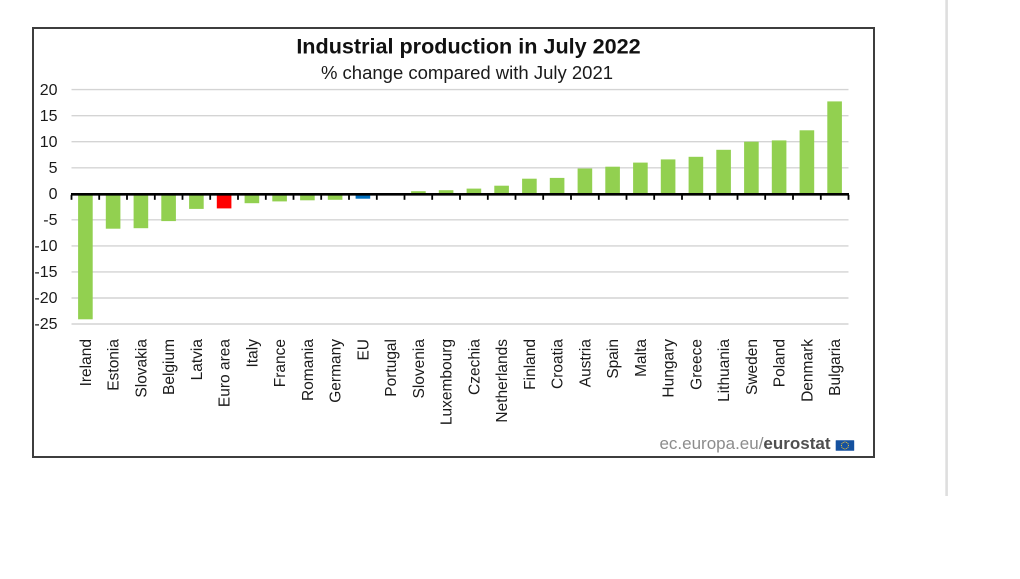 The width and height of the screenshot is (1020, 579). I want to click on svg-text: Spain, so click(613, 359).